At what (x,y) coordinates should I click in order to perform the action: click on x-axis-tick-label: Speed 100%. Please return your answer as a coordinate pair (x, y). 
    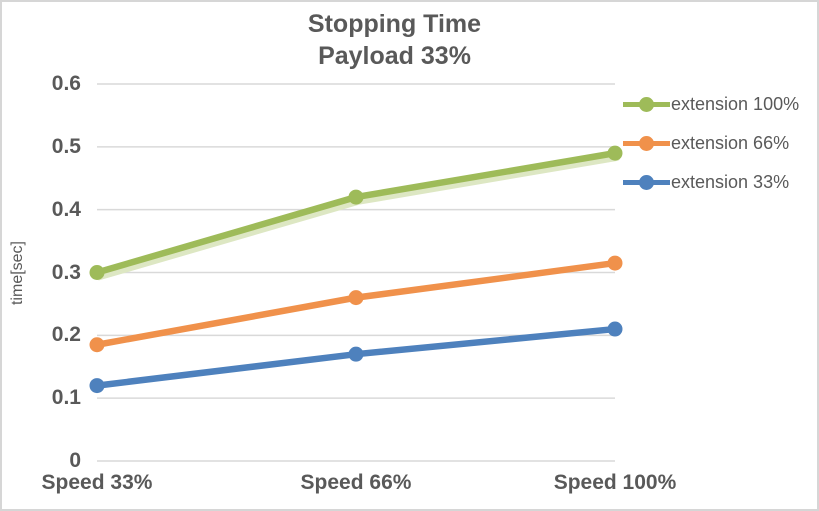
    Looking at the image, I should click on (615, 482).